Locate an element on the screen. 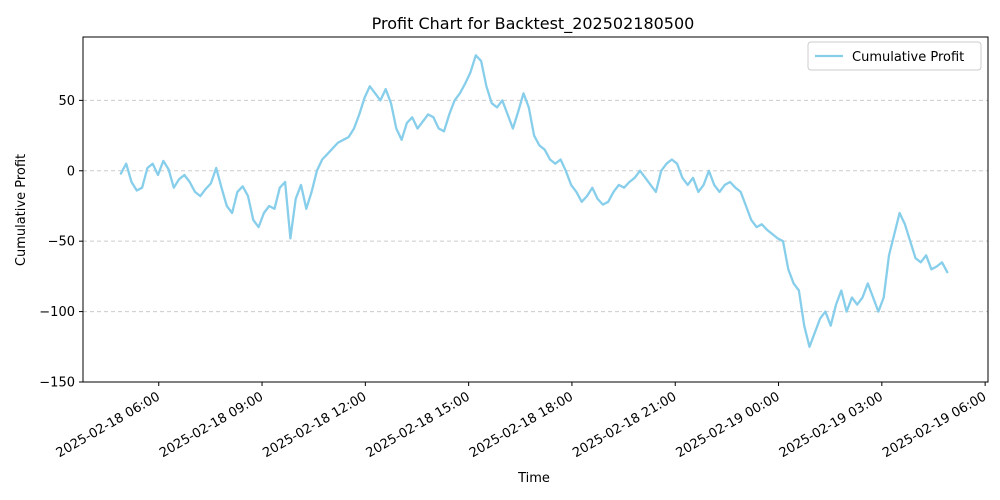  x-tick-label: 2025-02-19 06:00 is located at coordinates (934, 425).